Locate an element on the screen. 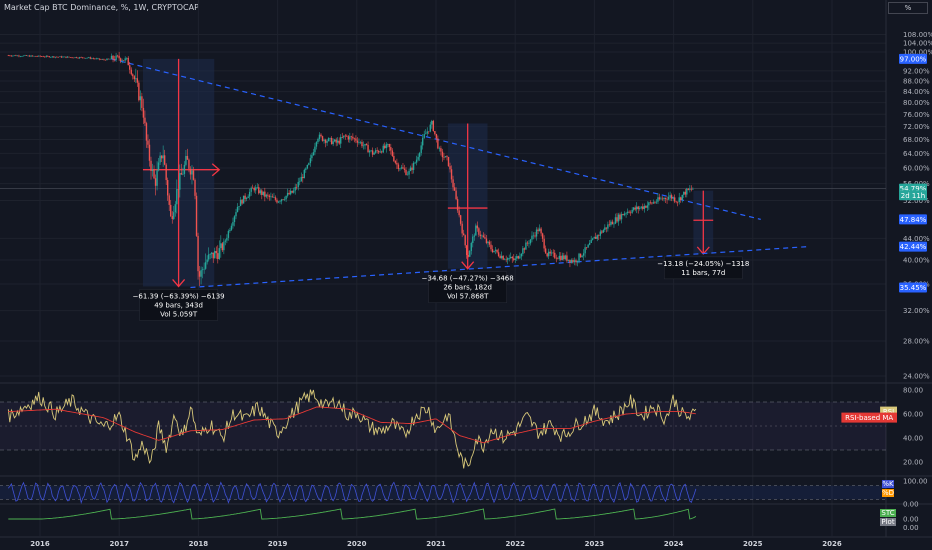 This screenshot has height=550, width=932. rsi-line is located at coordinates (352, 429).